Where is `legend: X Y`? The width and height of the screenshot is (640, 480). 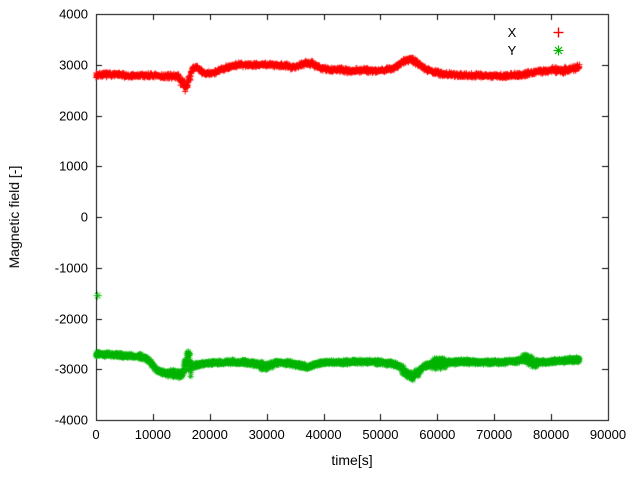 legend: X Y is located at coordinates (536, 41).